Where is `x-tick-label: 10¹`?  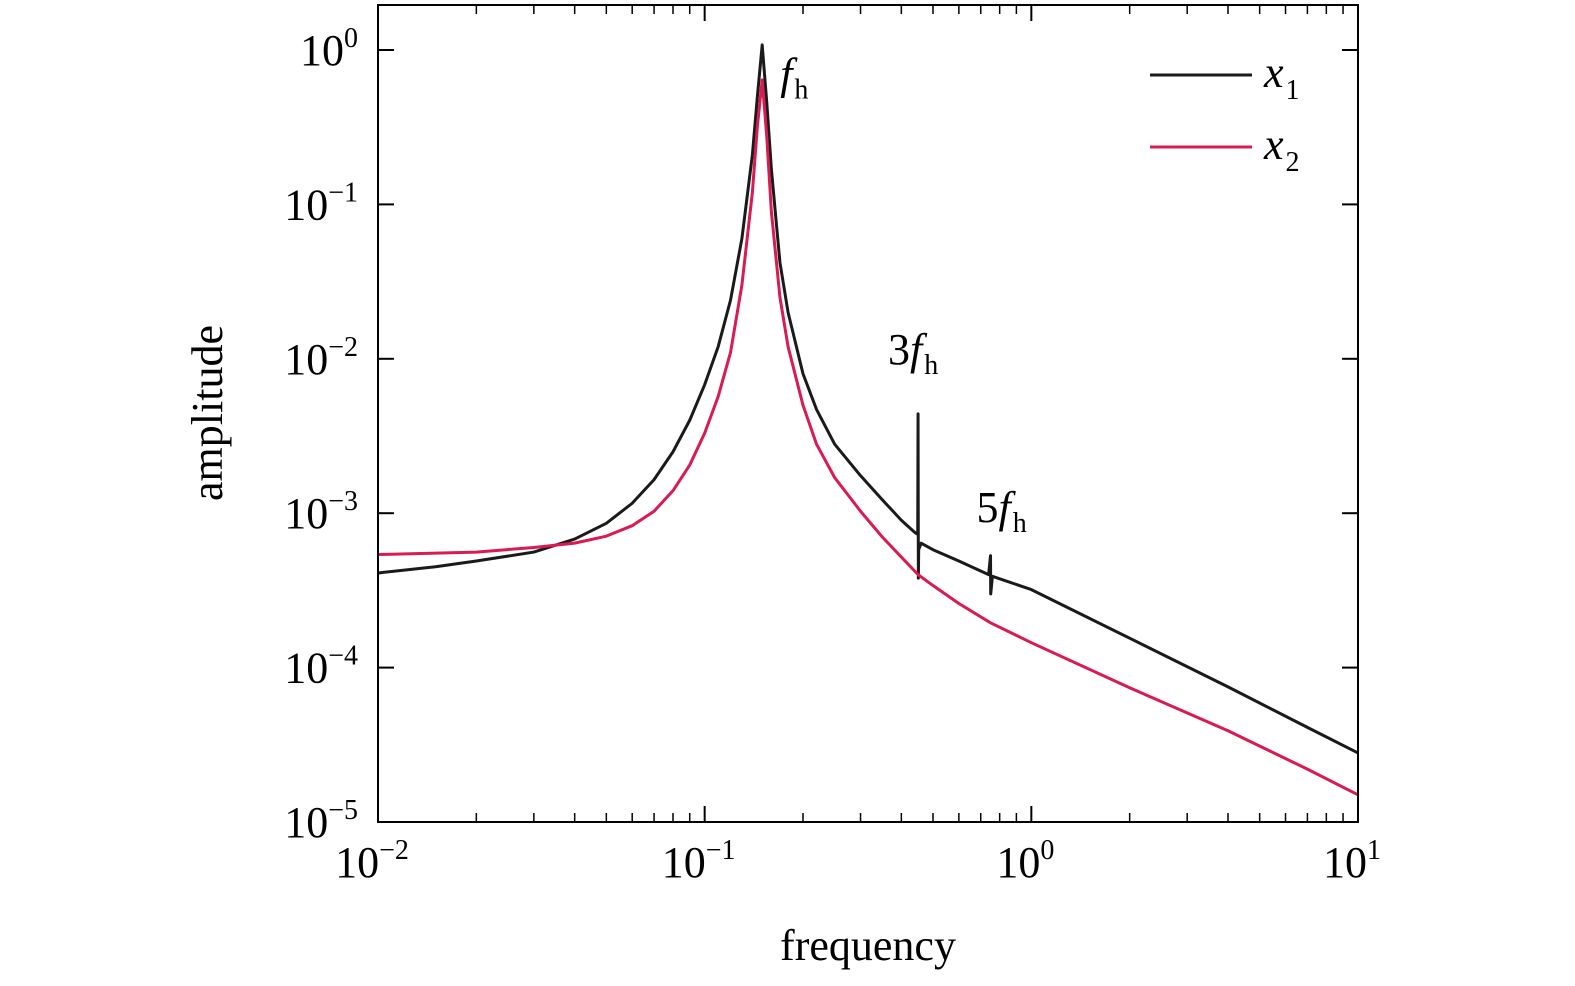 x-tick-label: 10¹ is located at coordinates (1352, 861).